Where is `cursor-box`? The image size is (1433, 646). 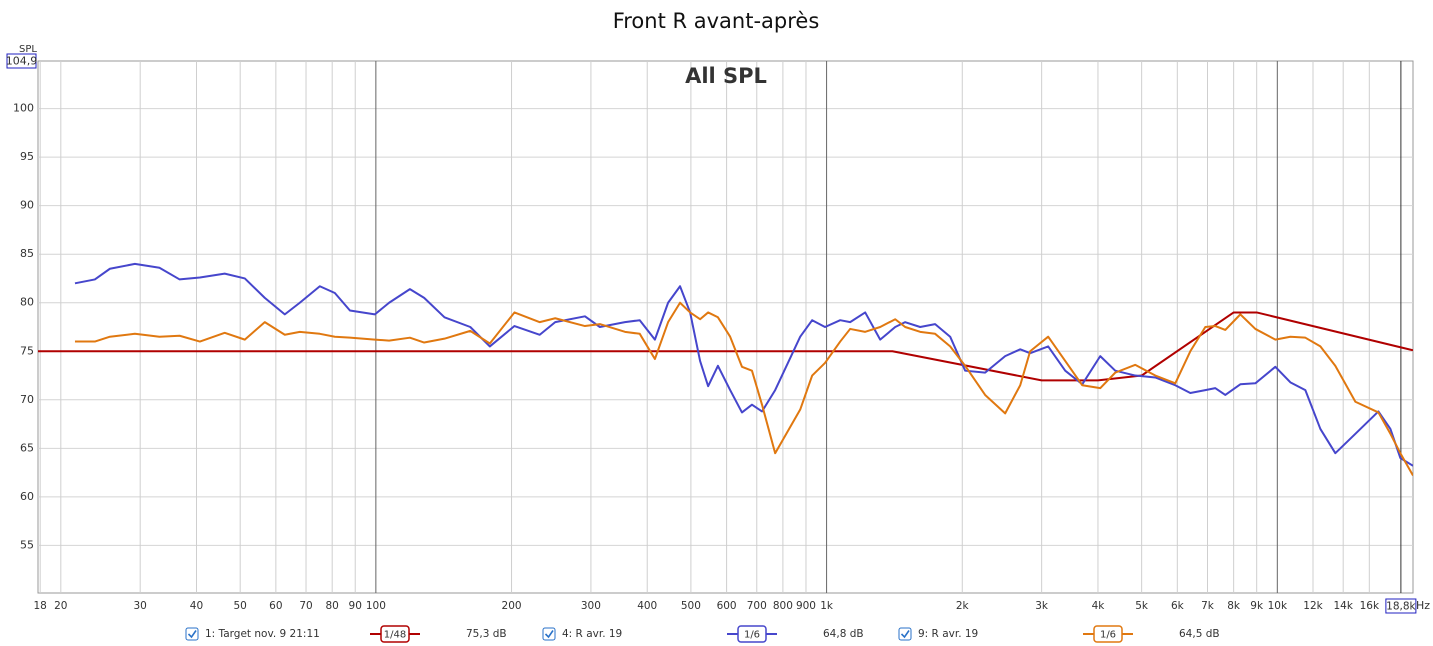
cursor-box is located at coordinates (1401, 606).